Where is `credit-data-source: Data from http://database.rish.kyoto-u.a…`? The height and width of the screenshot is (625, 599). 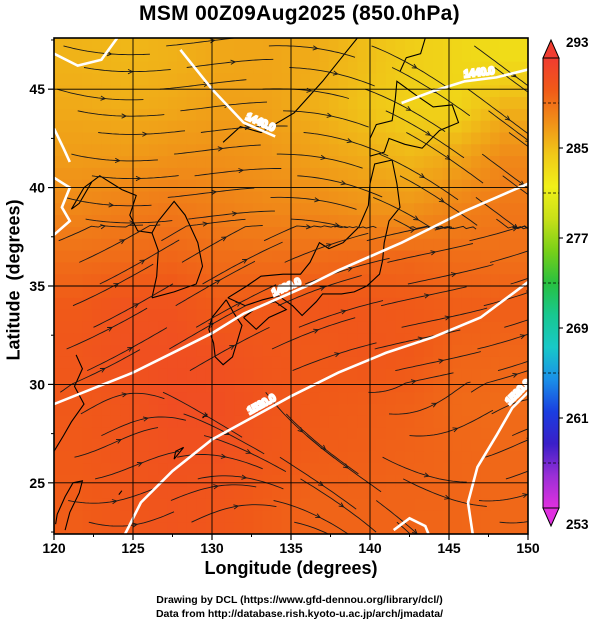
credit-data-source: Data from http://database.rish.kyoto-u.a… is located at coordinates (299, 614).